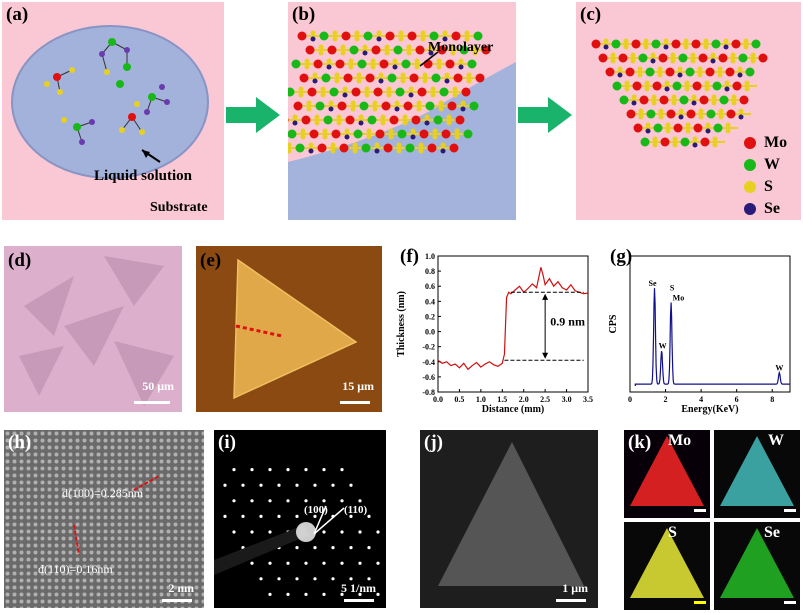 This screenshot has width=803, height=613. I want to click on map-label: Mo, so click(680, 440).